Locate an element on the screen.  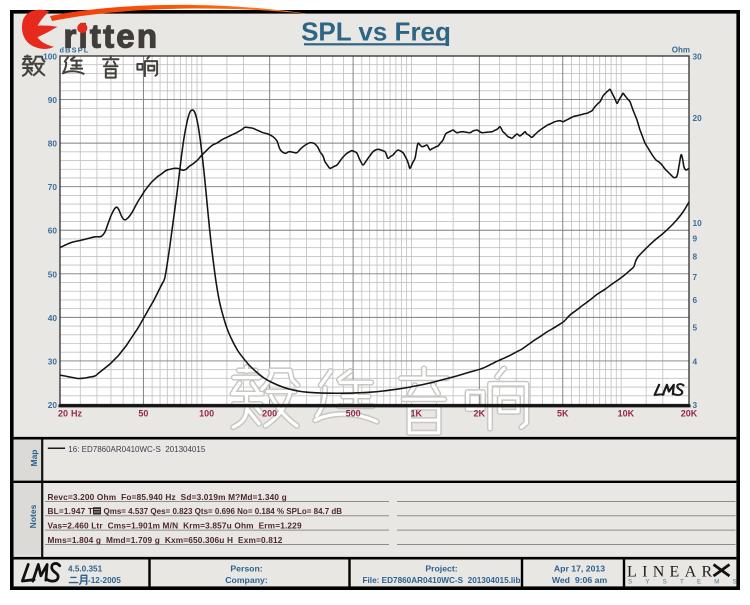
svg-text: Map is located at coordinates (34, 458).